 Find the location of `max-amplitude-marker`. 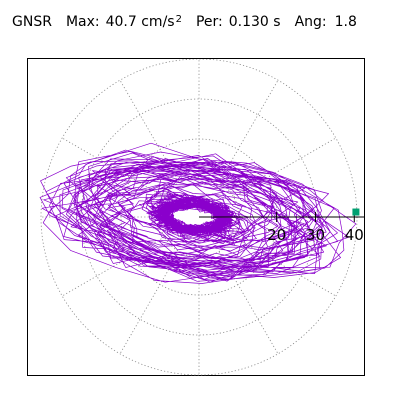

max-amplitude-marker is located at coordinates (356, 212).